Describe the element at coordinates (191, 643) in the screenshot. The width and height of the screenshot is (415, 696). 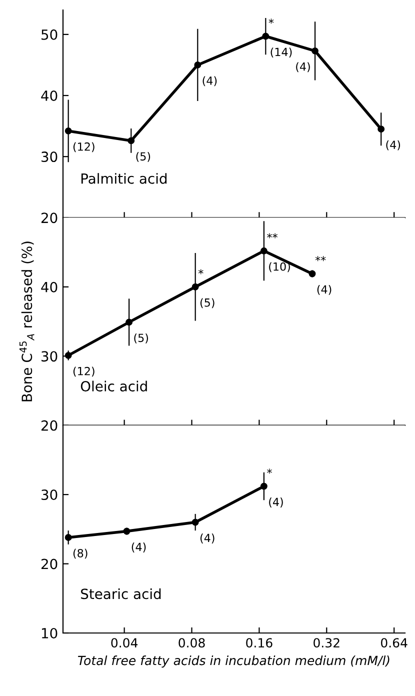
I see `x-tick-label: 0.08` at that location.